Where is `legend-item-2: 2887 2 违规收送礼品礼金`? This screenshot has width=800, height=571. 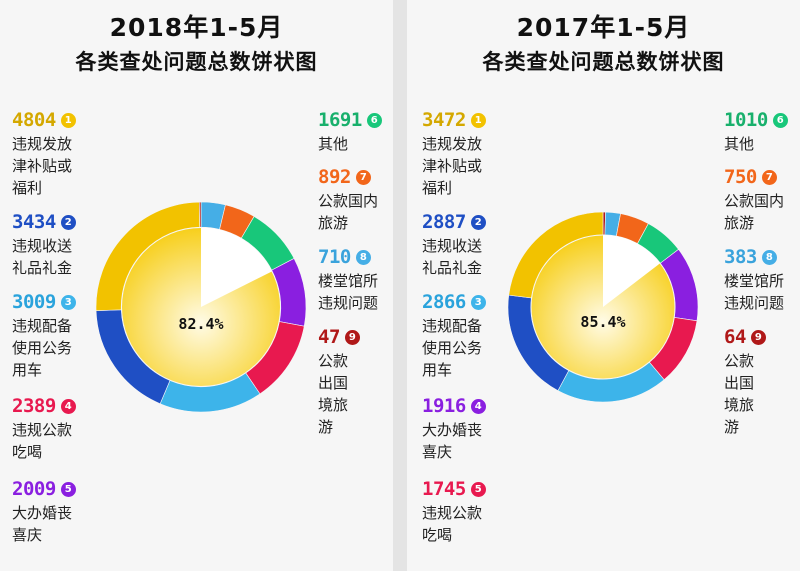 legend-item-2: 2887 2 违规收送礼品礼金 is located at coordinates (477, 244).